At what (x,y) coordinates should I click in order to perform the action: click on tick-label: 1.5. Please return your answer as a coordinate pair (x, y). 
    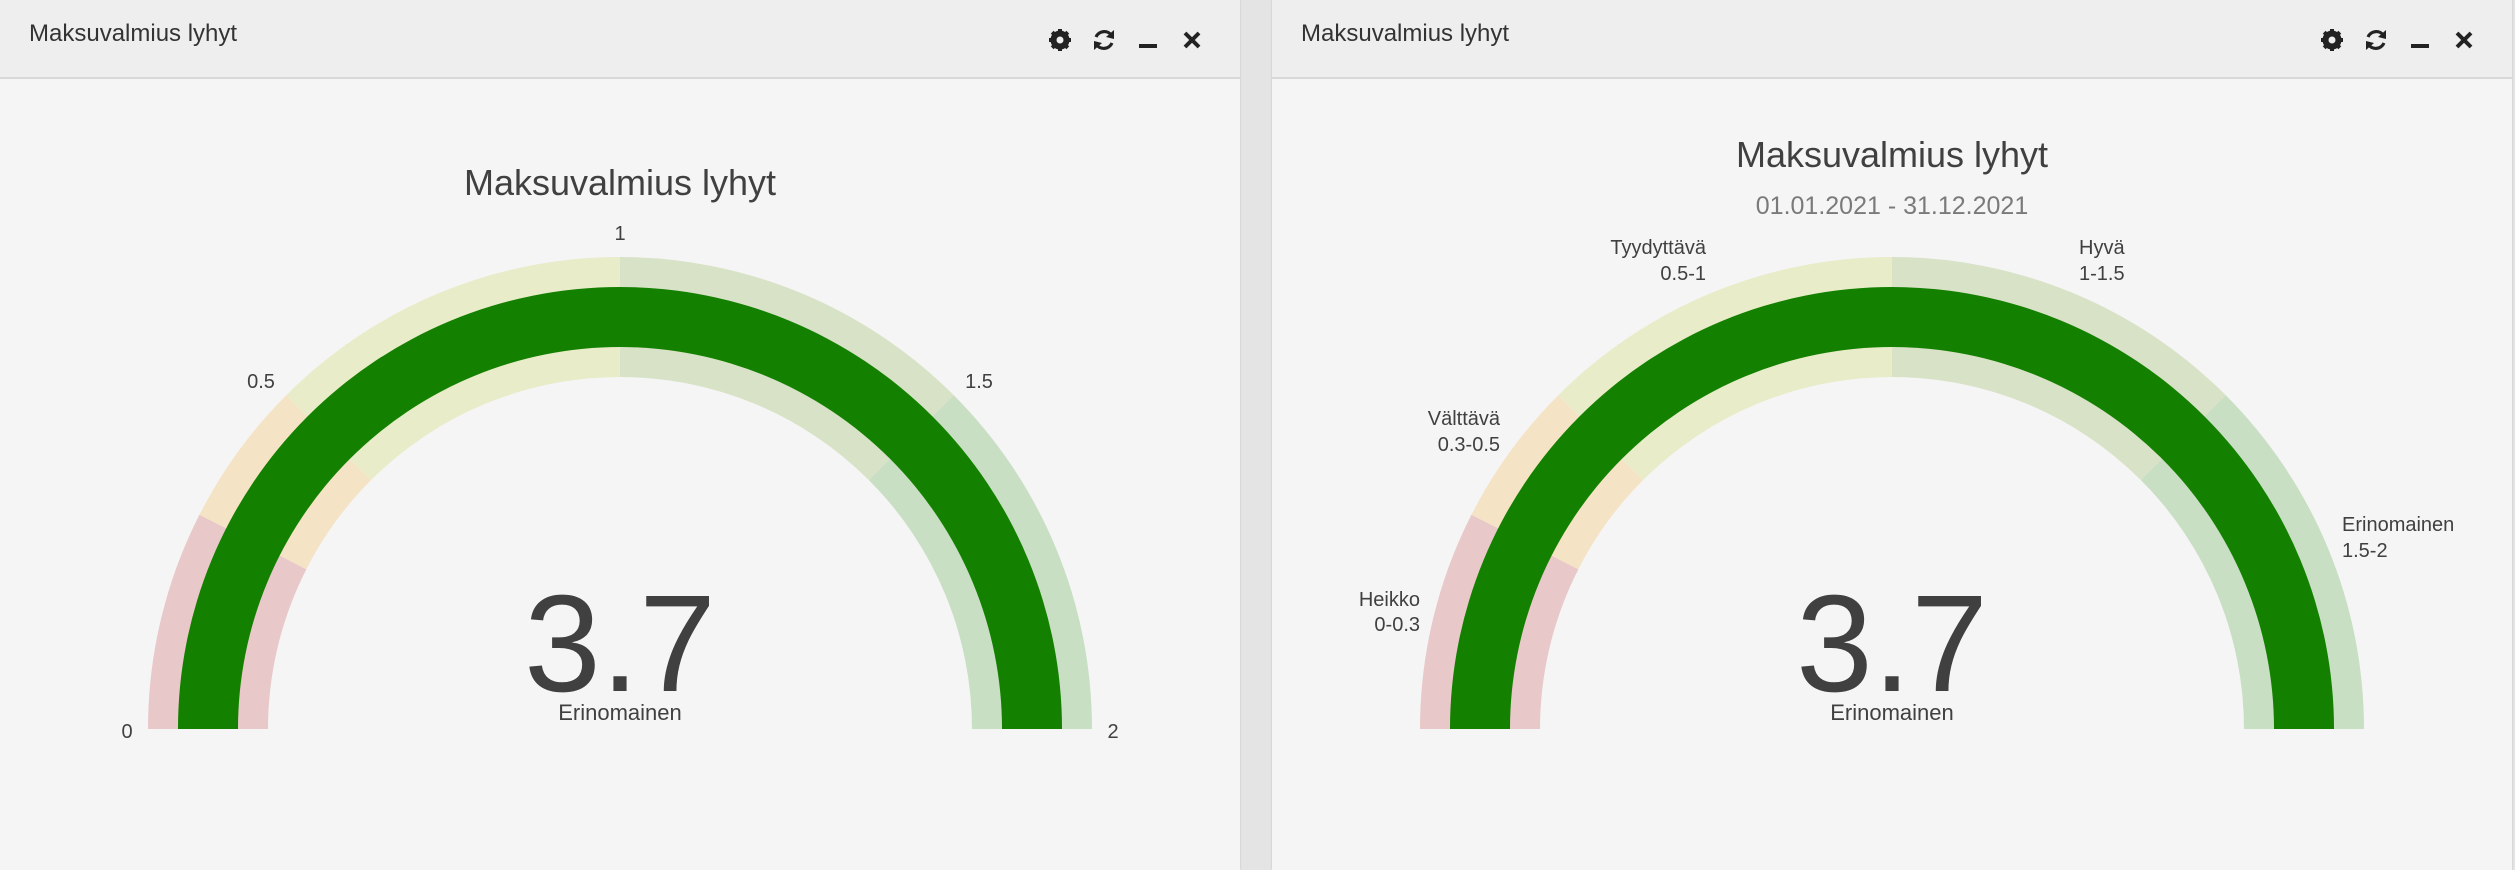
    Looking at the image, I should click on (979, 382).